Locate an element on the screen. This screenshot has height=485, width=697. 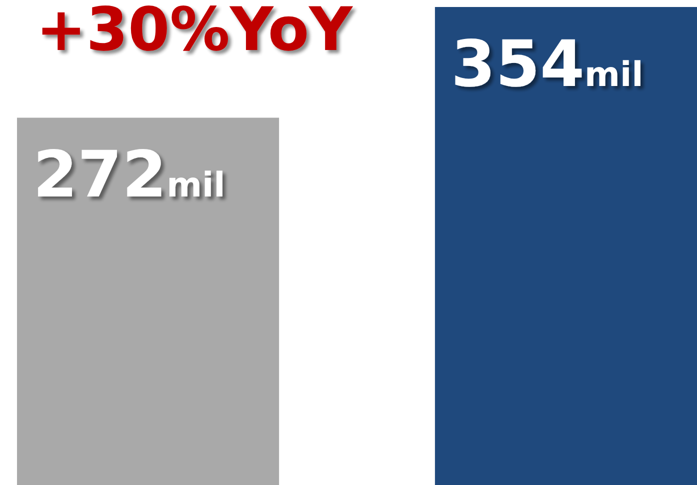
data-label: 354mil is located at coordinates (547, 65).